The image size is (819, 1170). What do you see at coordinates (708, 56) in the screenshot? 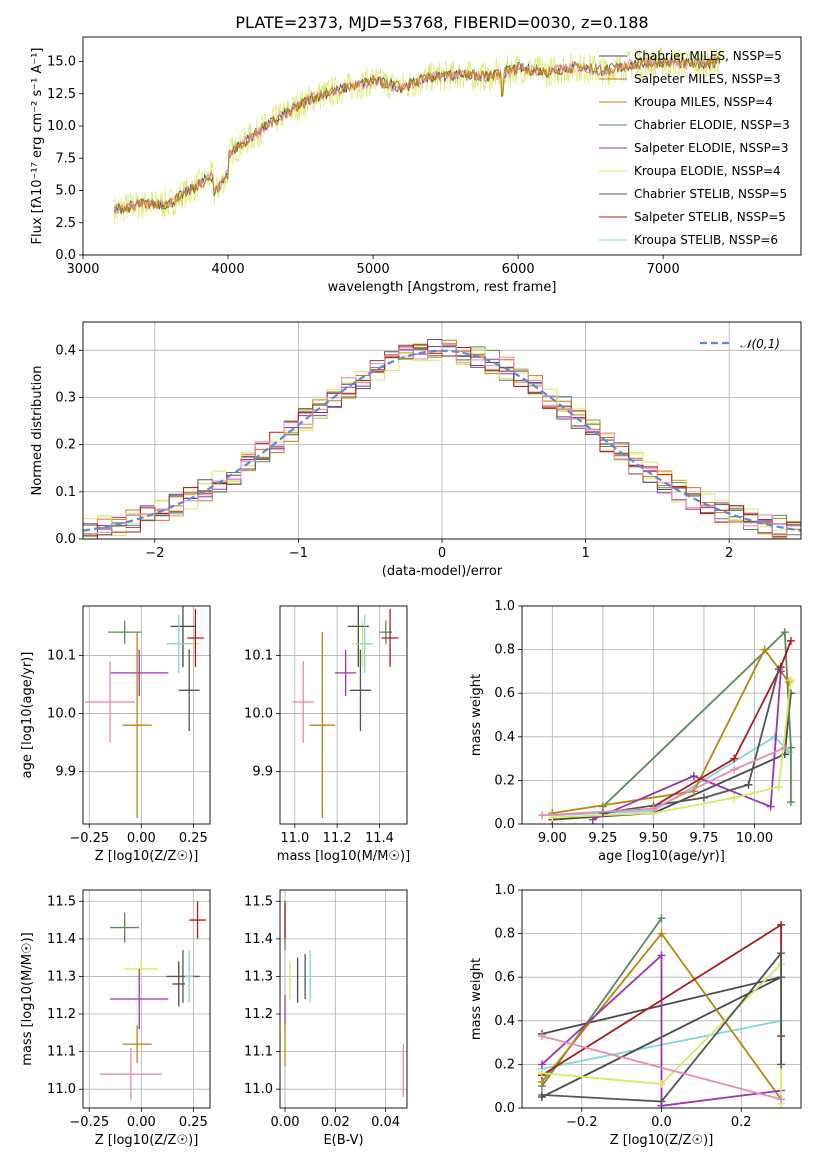
I see `legend-label: Chabrier MILES, NSSP=5` at bounding box center [708, 56].